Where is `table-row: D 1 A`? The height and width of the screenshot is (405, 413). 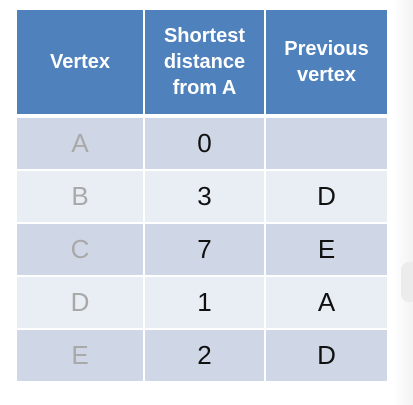 table-row: D 1 A is located at coordinates (202, 302).